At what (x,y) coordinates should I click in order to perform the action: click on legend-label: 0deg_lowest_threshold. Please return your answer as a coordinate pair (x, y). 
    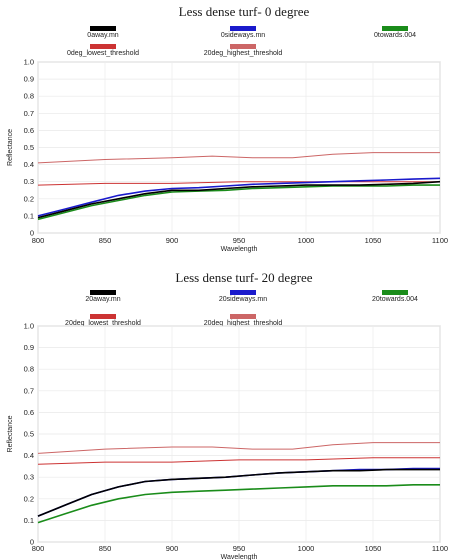
    Looking at the image, I should click on (103, 53).